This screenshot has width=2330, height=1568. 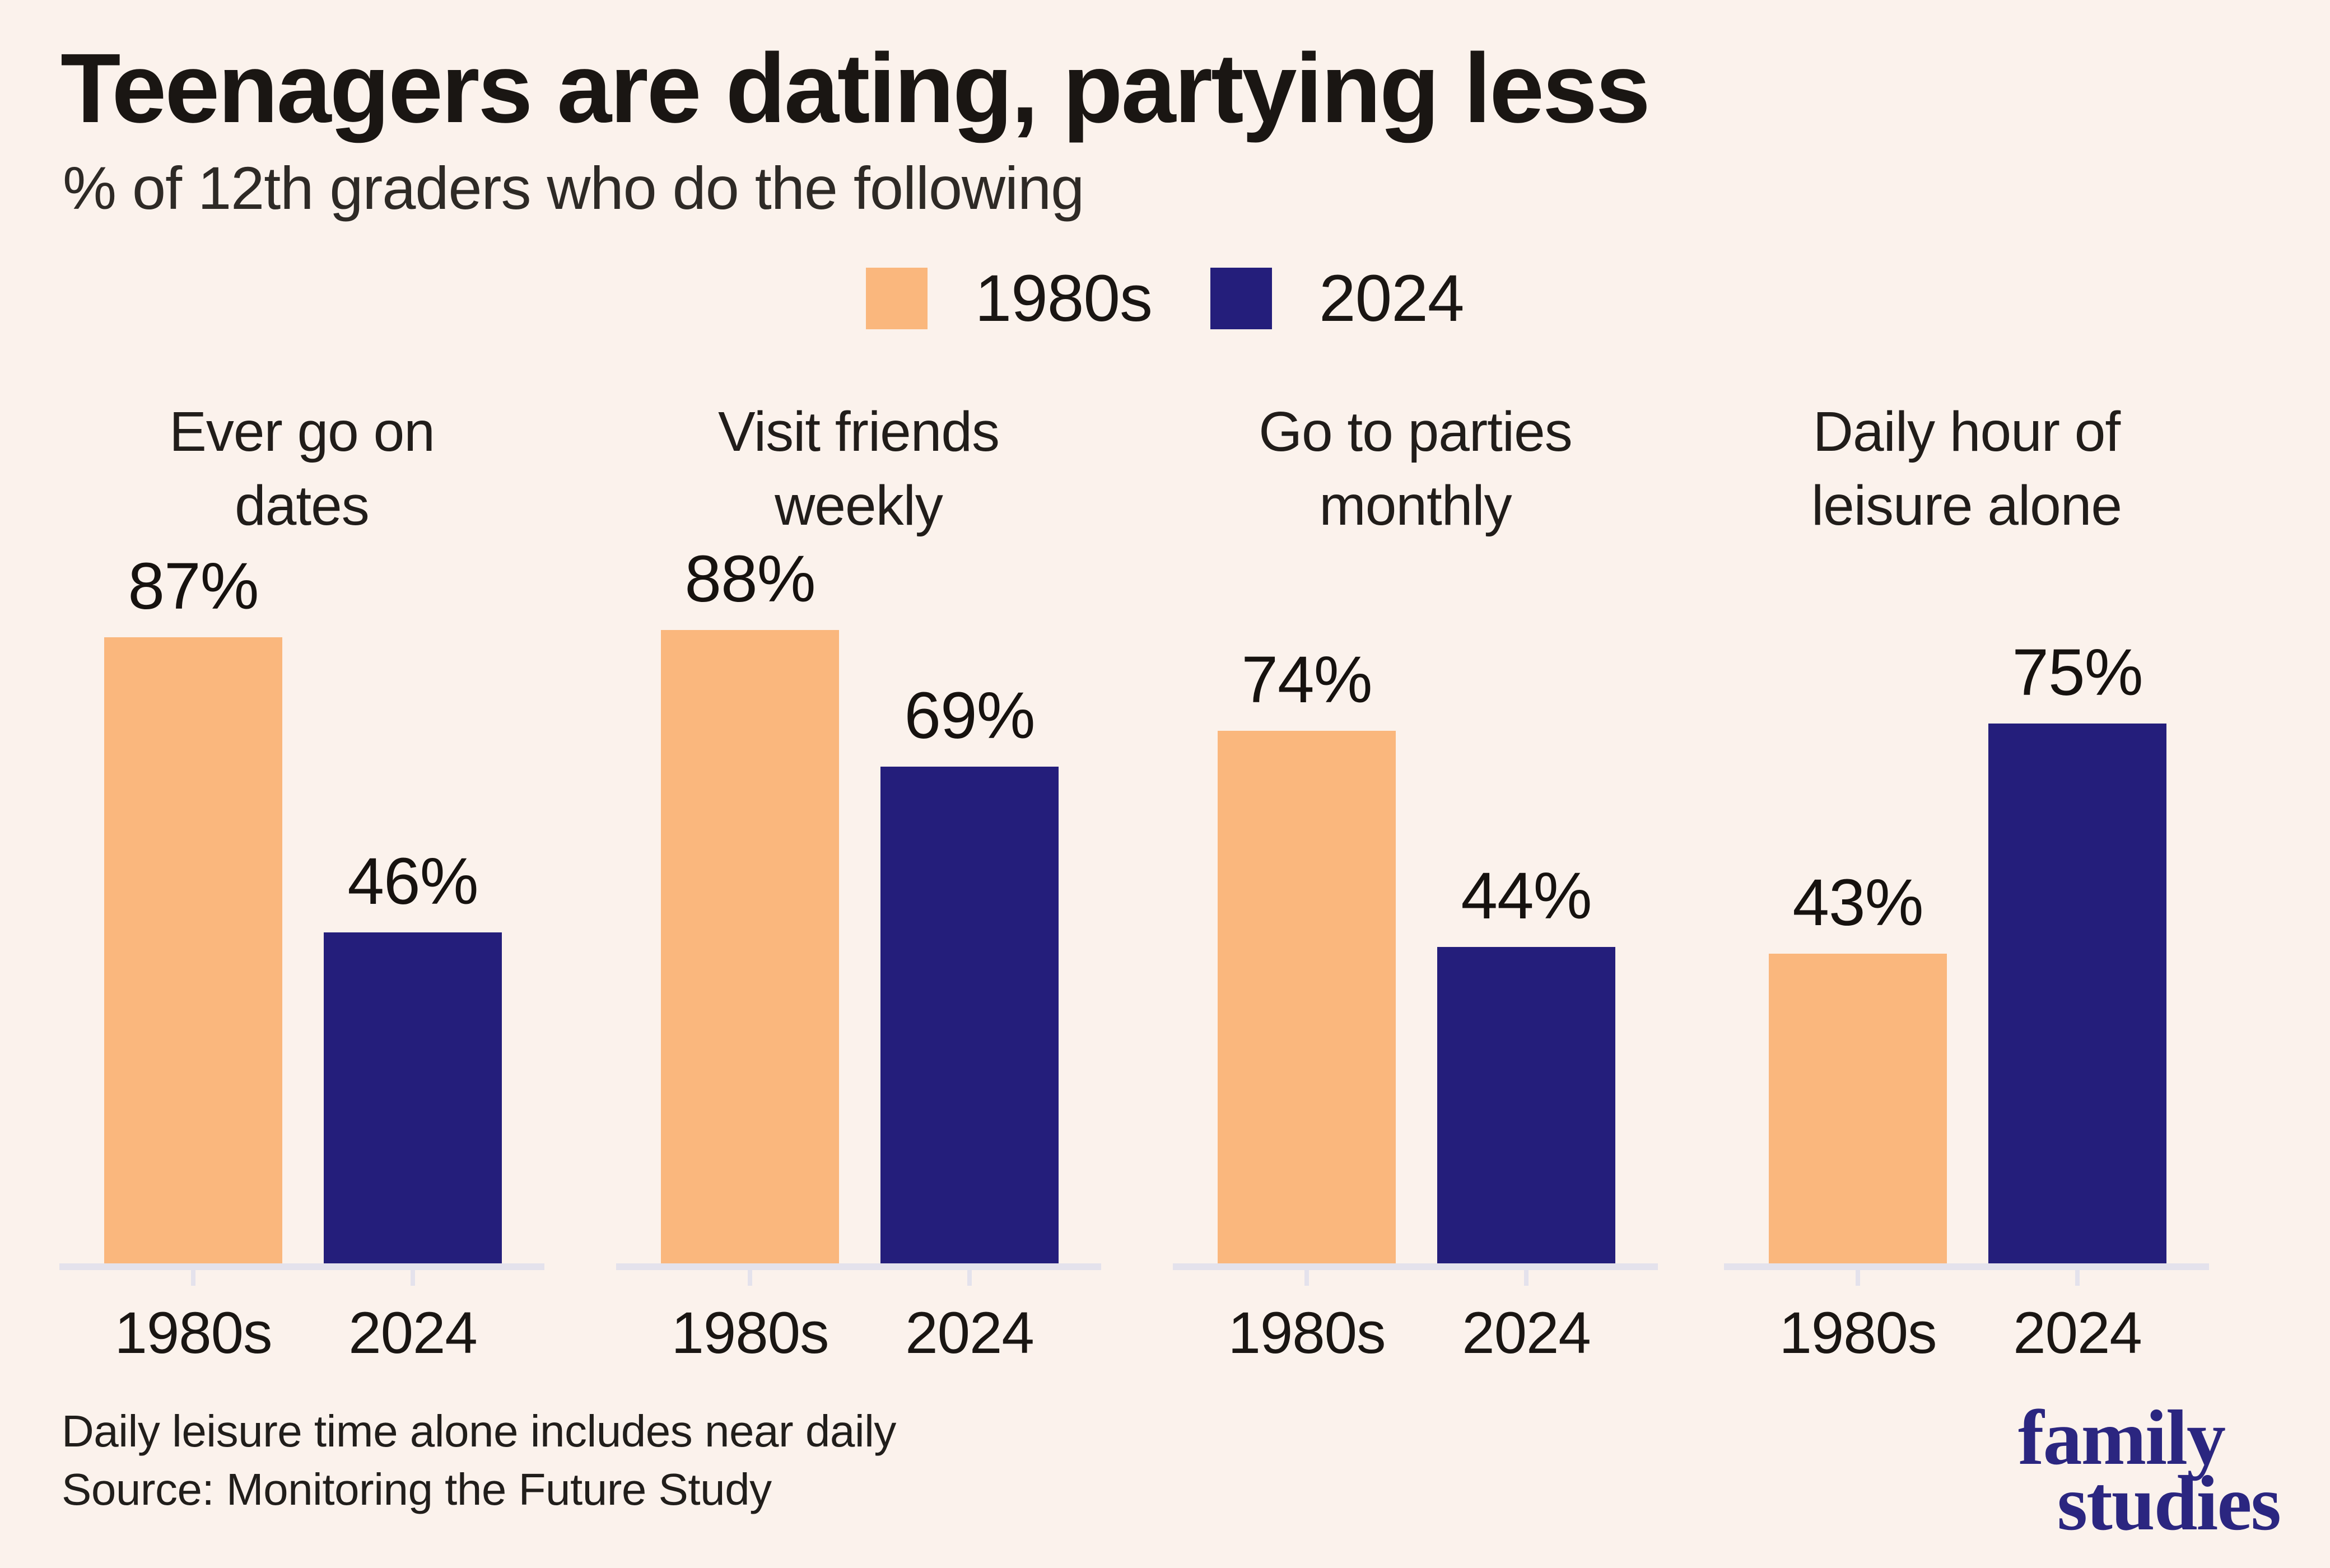 I want to click on chart-subtitle: % of 12th graders who do the following, so click(x=573, y=188).